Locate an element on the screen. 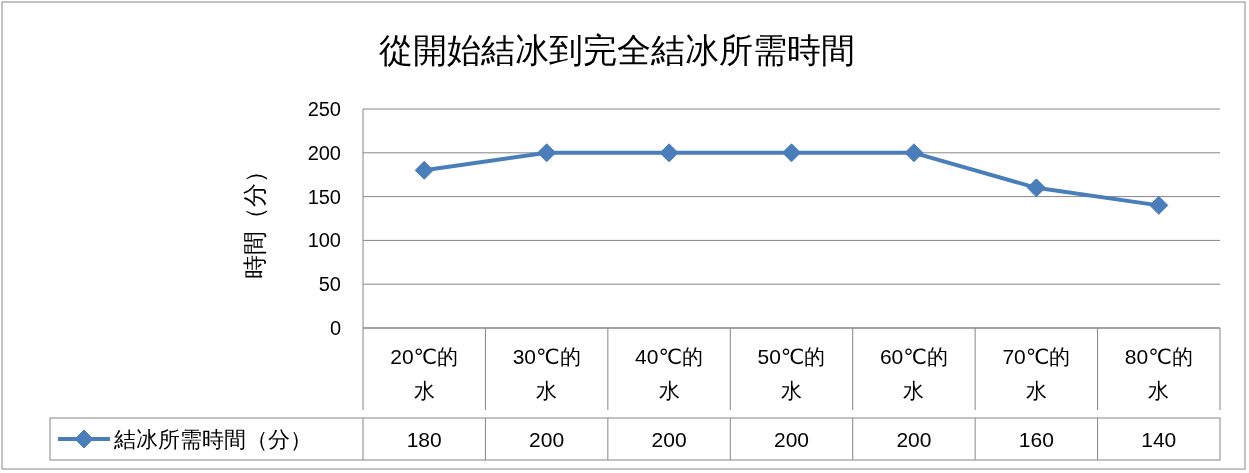 The width and height of the screenshot is (1249, 473). y-tick-label: 200 is located at coordinates (324, 152).